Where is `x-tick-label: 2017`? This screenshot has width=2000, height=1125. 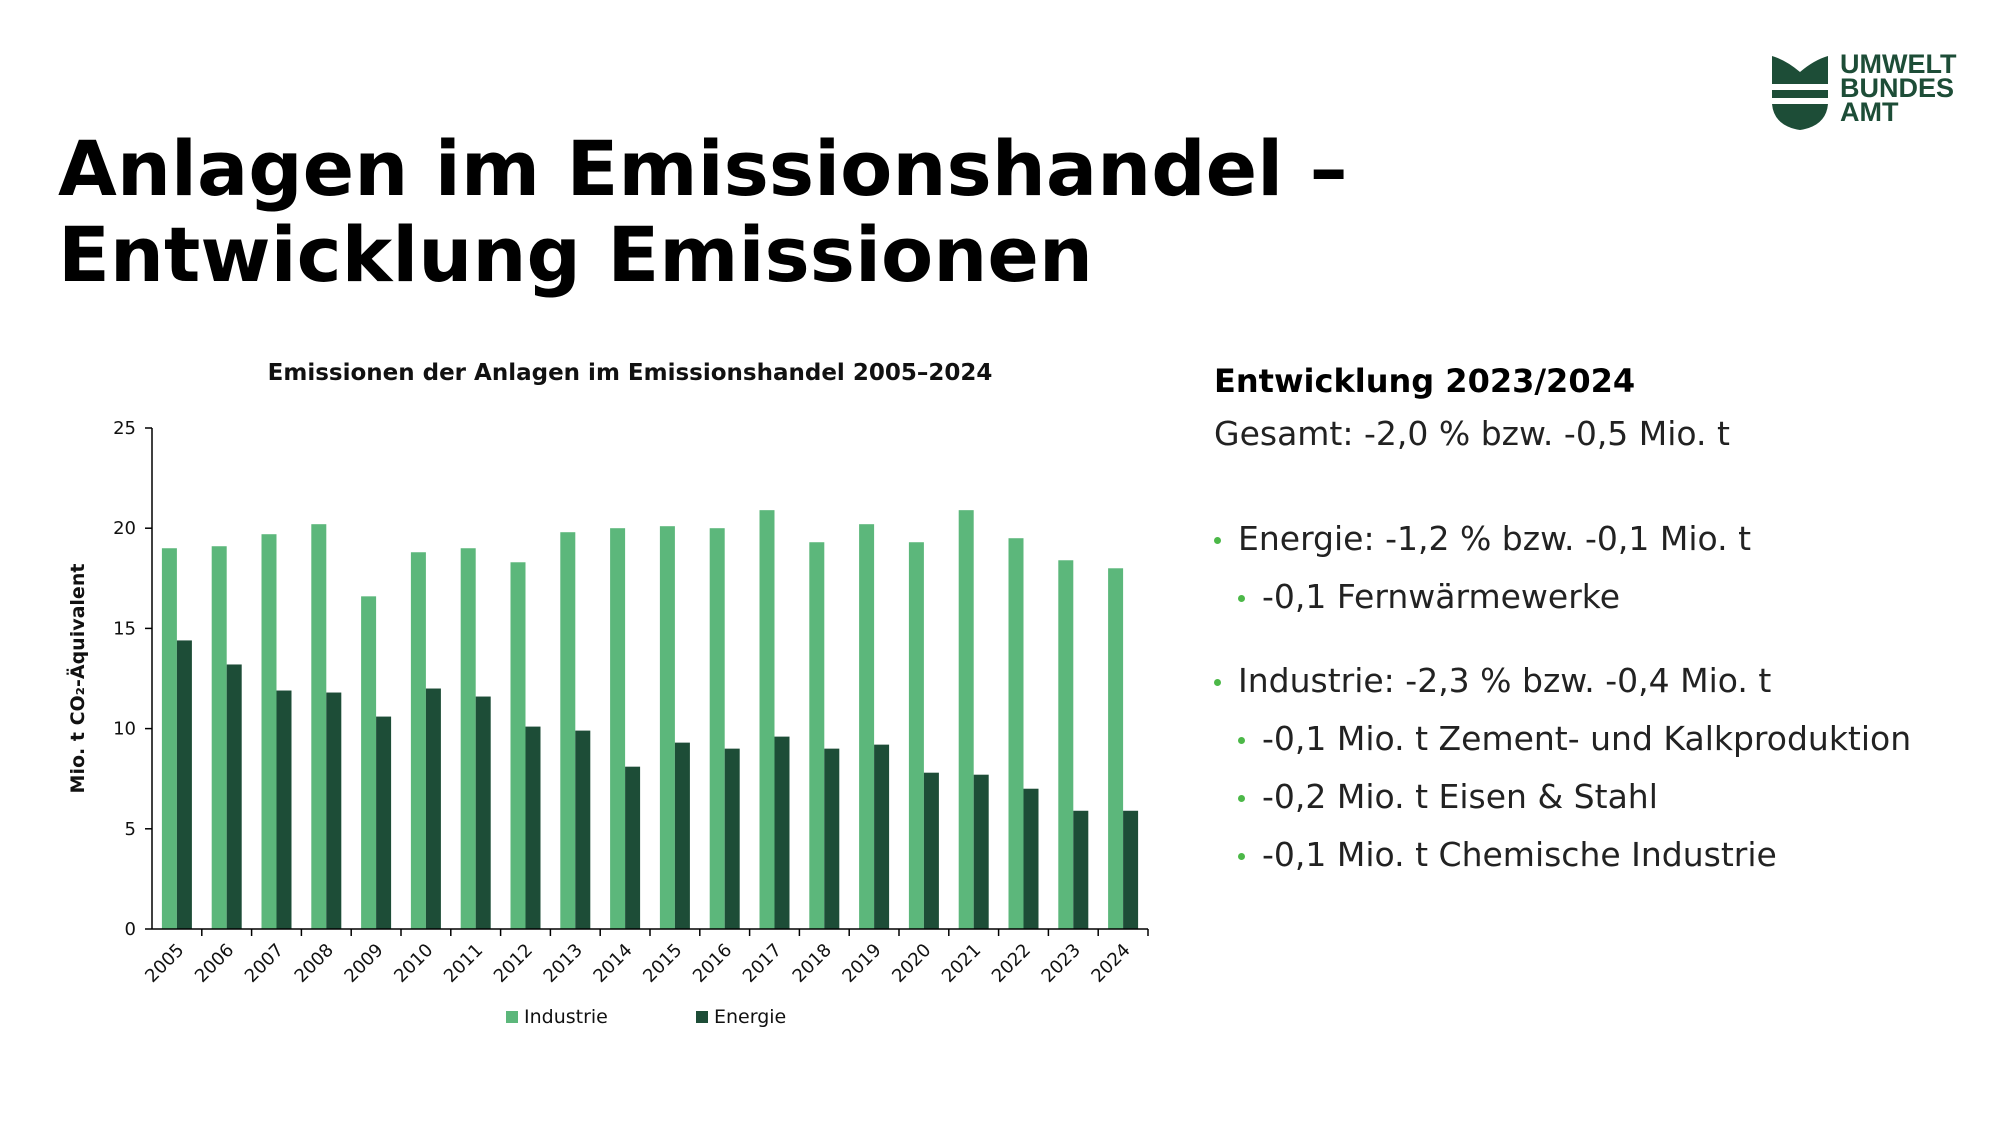 x-tick-label: 2017 is located at coordinates (762, 963).